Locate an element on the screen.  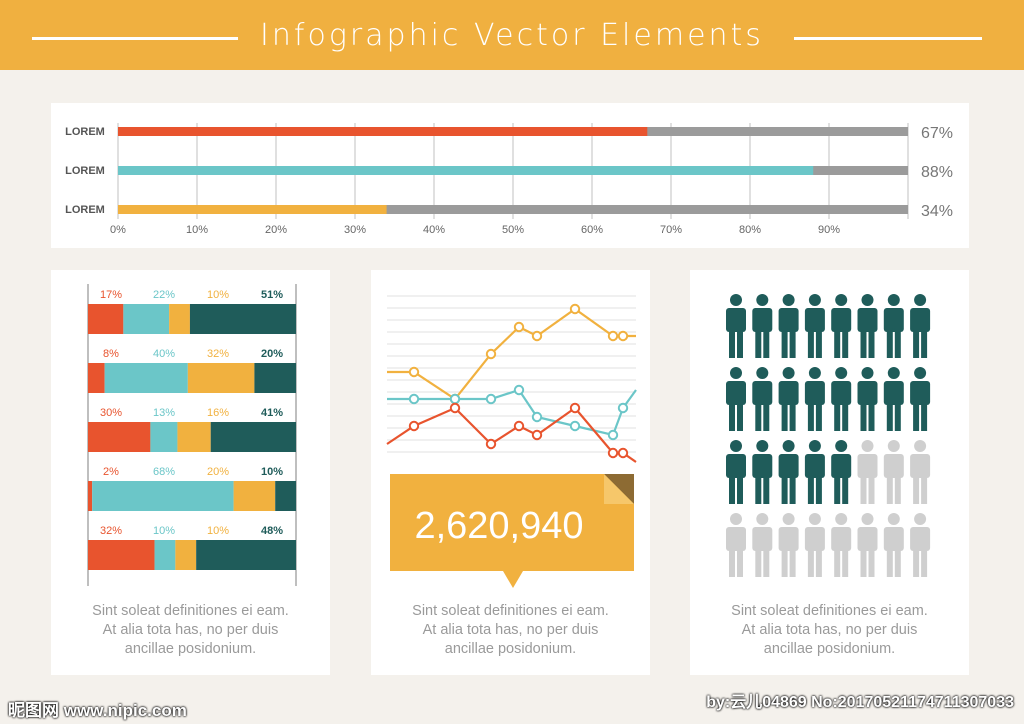
segment-label: 8% is located at coordinates (111, 354).